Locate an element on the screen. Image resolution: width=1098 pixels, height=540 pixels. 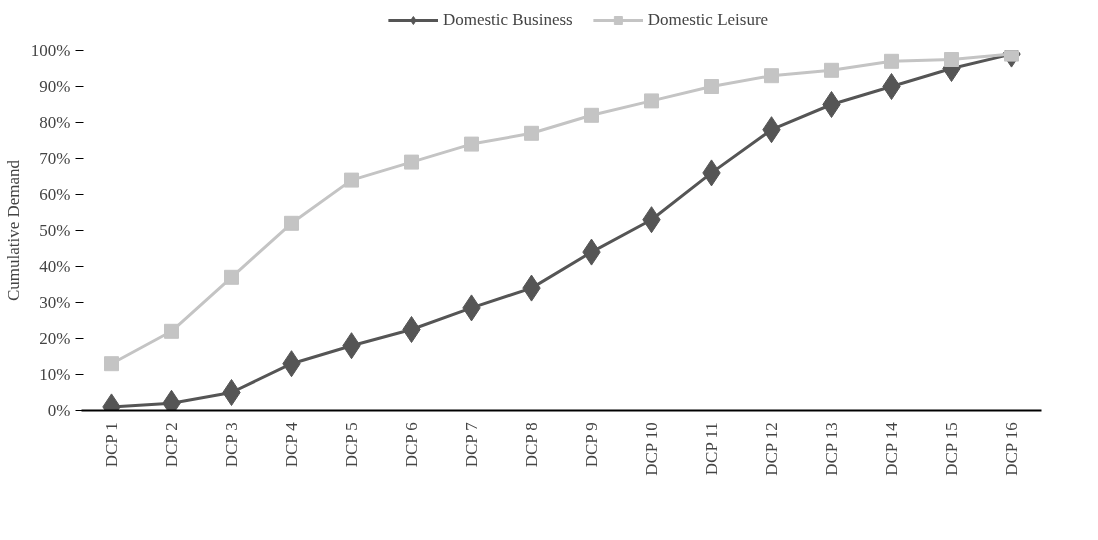
y-tick-label: 70% is located at coordinates (55, 158).